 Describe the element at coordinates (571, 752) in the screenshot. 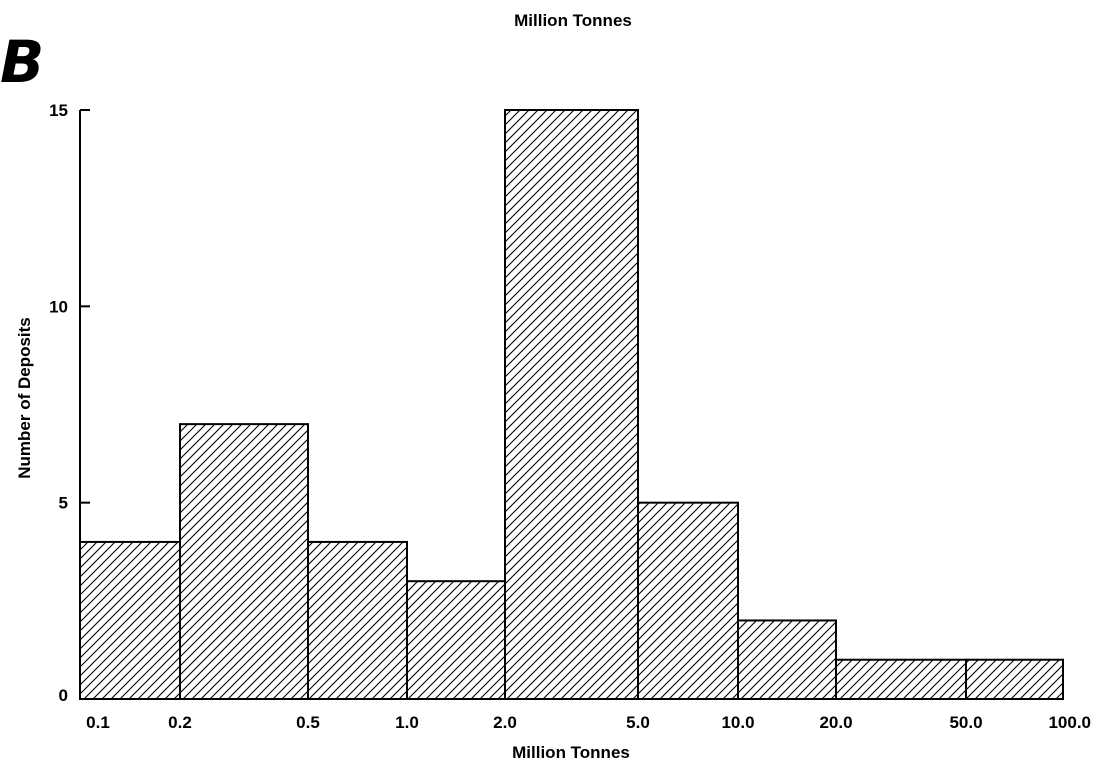

I see `x-axis-label: Million Tonnes` at that location.